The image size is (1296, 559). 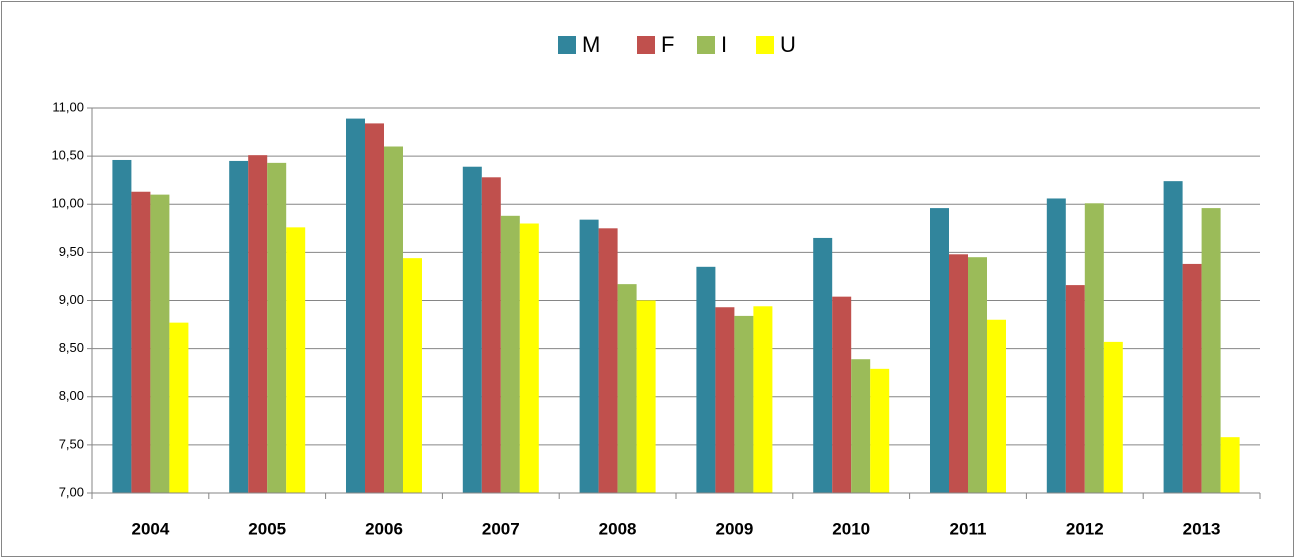 What do you see at coordinates (618, 528) in the screenshot?
I see `x-tick-label: 2008` at bounding box center [618, 528].